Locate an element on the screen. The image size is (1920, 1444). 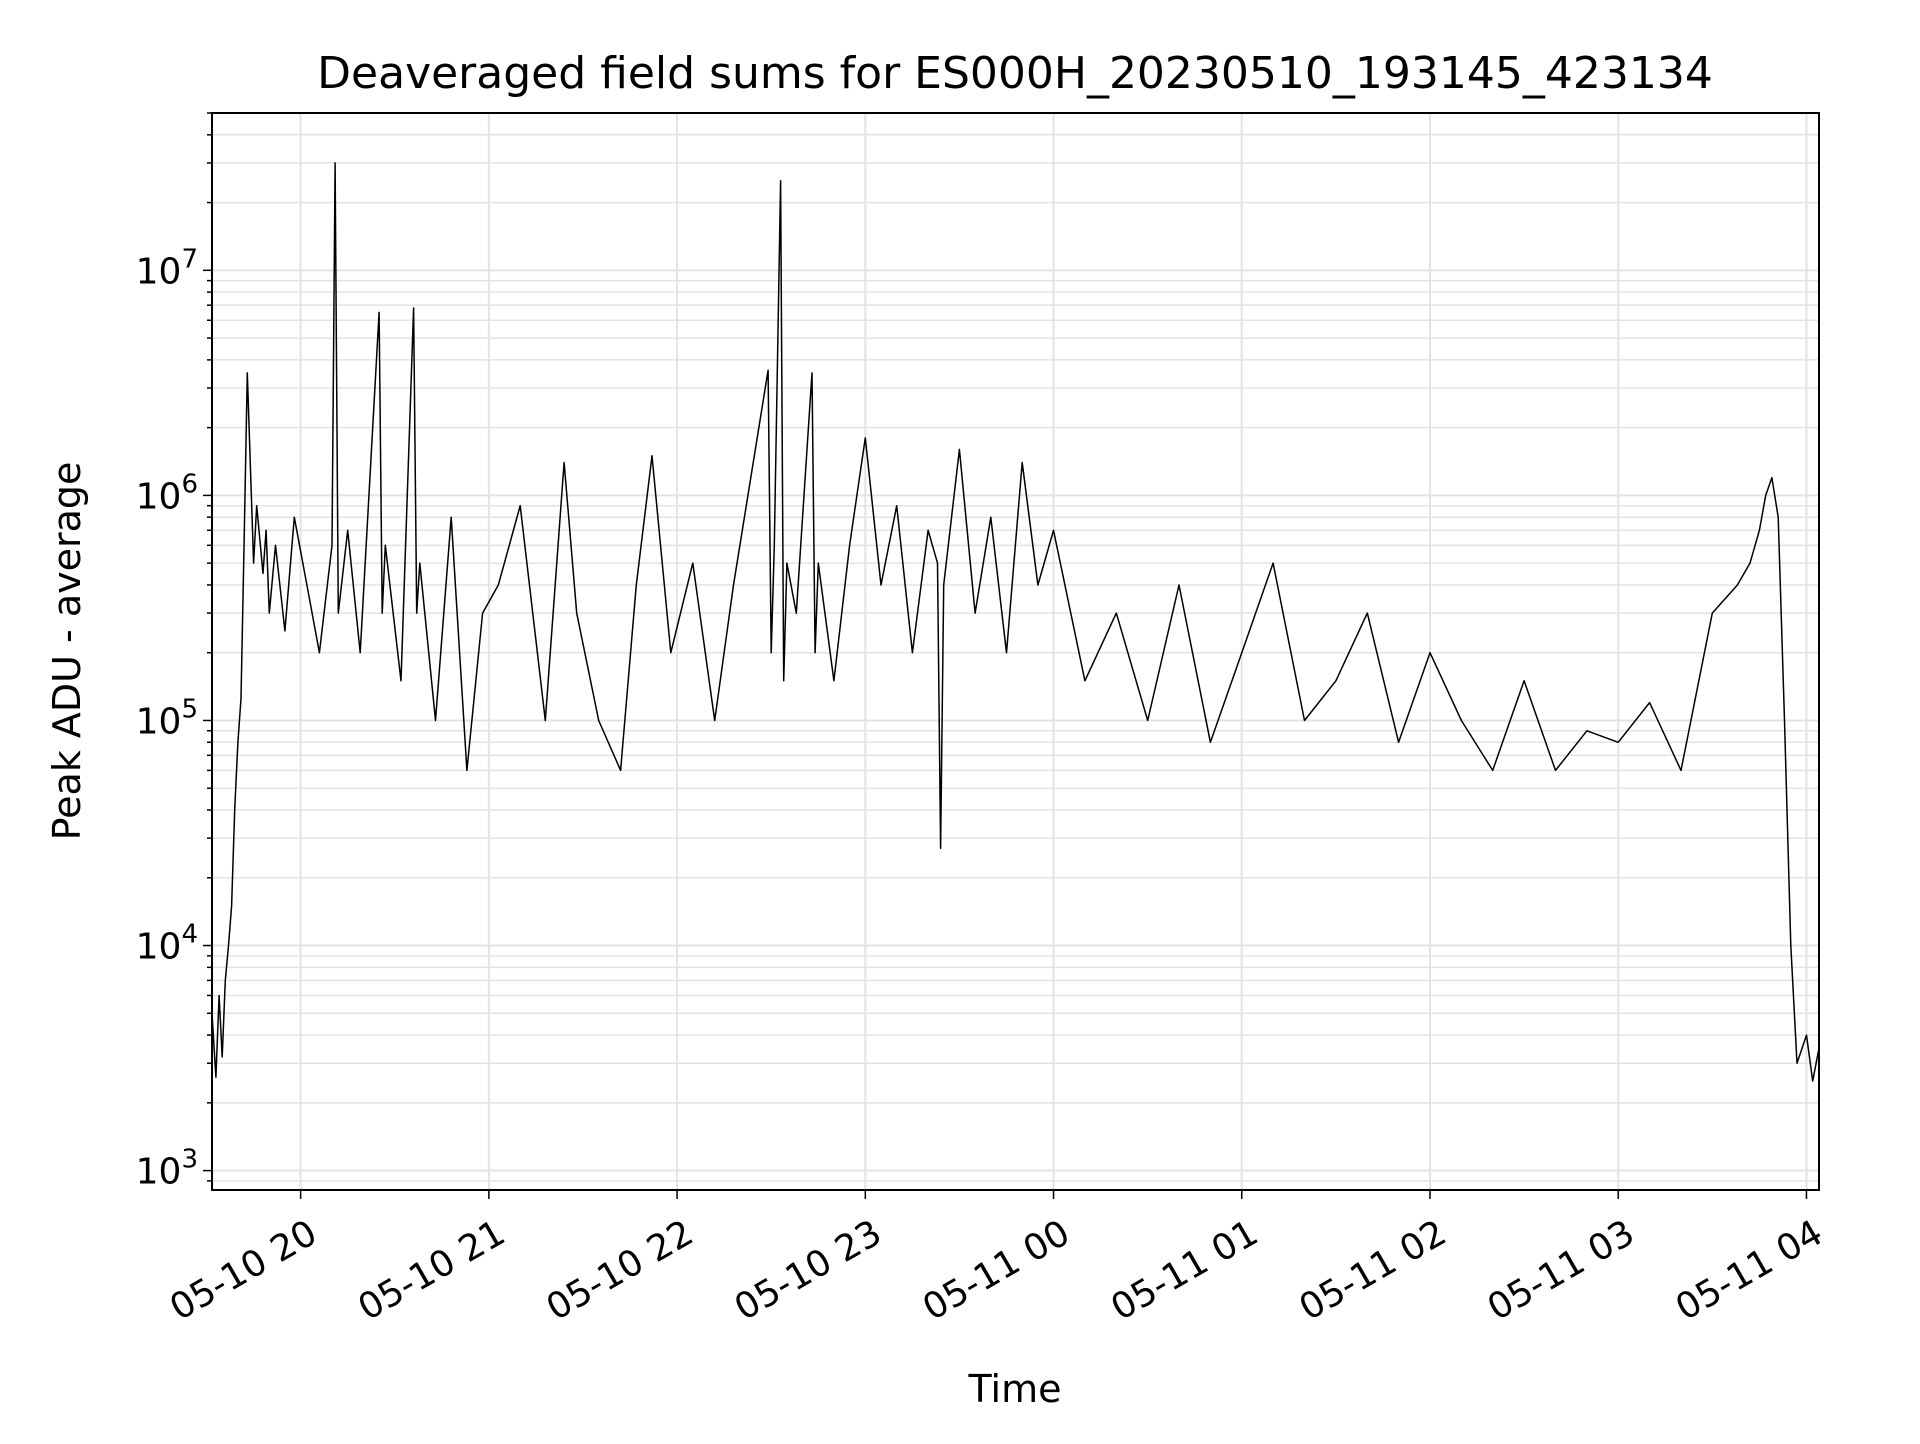
y-tick-label: 10³ is located at coordinates (167, 1169).